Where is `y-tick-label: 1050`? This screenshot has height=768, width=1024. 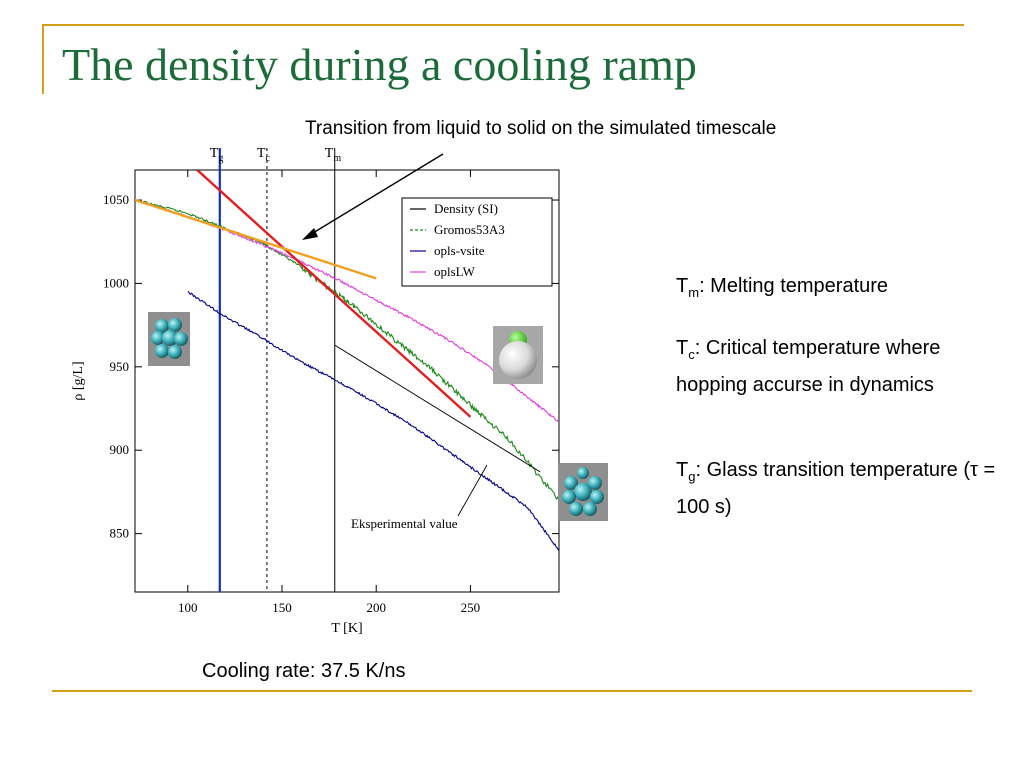
y-tick-label: 1050 is located at coordinates (116, 199).